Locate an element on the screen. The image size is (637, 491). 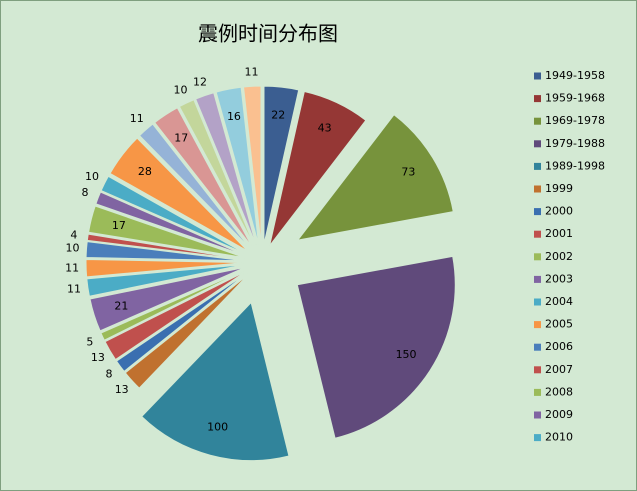
legend-label: 1999 is located at coordinates (559, 188).